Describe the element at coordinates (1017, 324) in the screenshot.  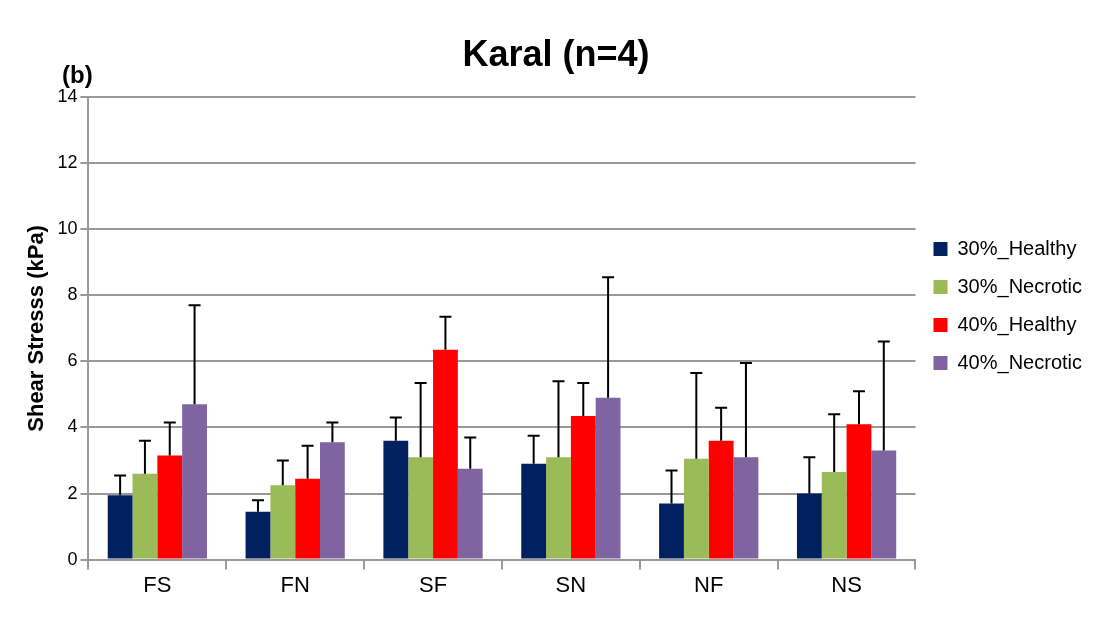
I see `legend-label: 40%_Healthy` at that location.